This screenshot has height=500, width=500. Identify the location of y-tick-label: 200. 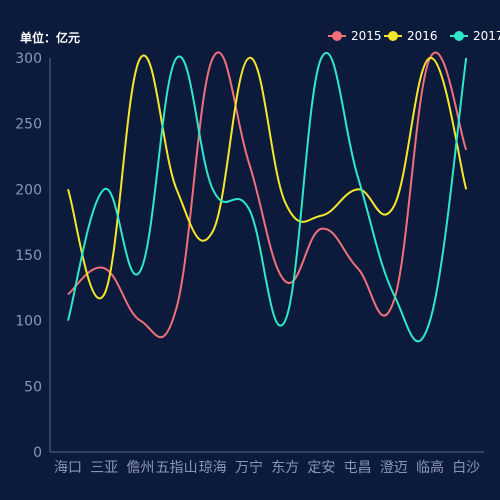
(28, 190).